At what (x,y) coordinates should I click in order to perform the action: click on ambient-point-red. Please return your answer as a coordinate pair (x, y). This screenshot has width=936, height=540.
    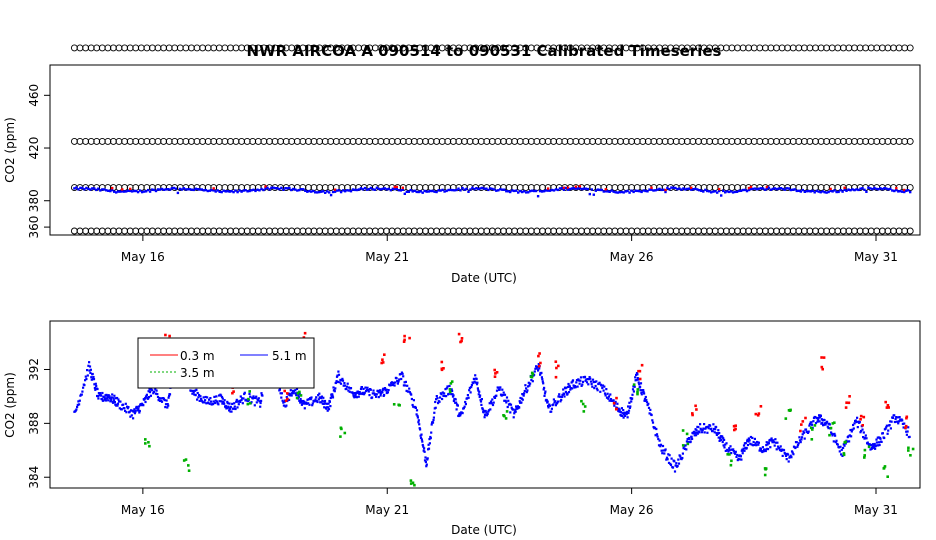
    Looking at the image, I should click on (691, 187).